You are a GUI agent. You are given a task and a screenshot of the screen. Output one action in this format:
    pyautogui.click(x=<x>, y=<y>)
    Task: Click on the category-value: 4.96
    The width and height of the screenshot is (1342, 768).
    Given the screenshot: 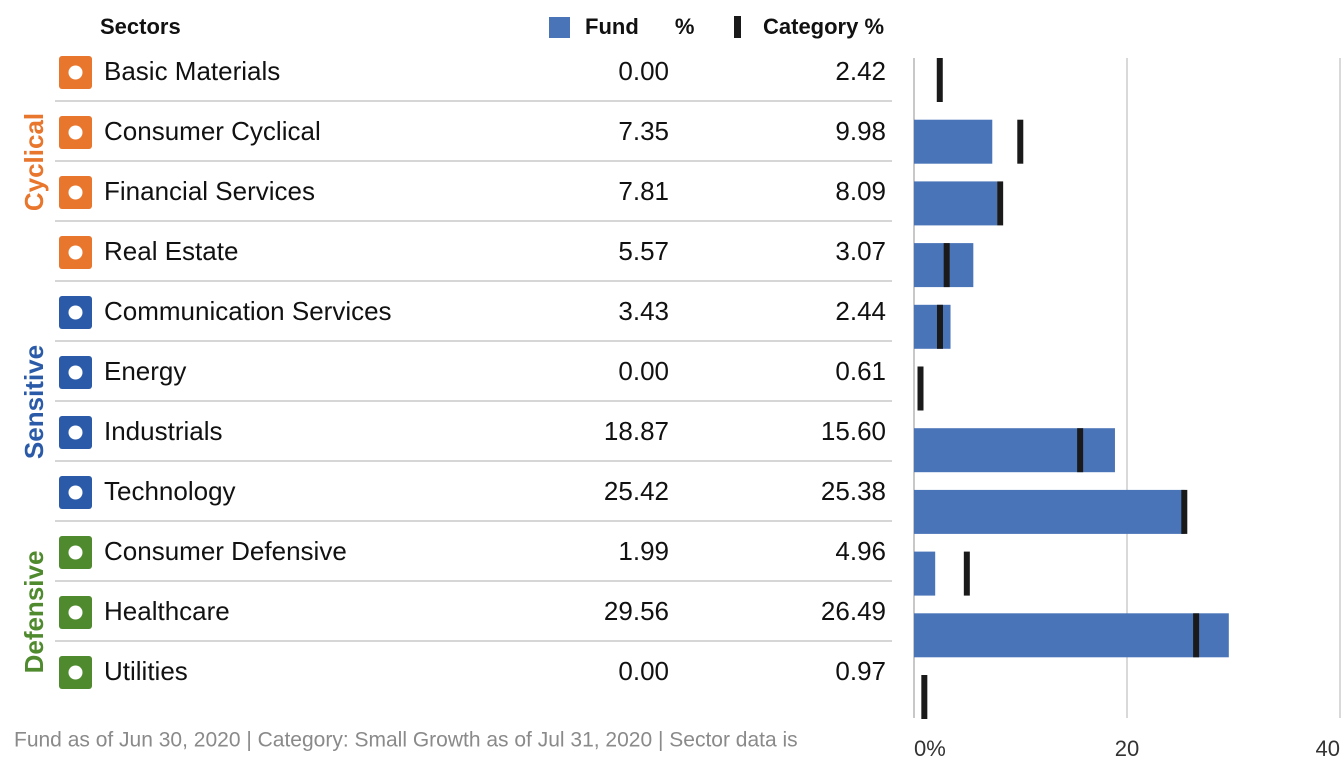 What is the action you would take?
    pyautogui.click(x=860, y=551)
    